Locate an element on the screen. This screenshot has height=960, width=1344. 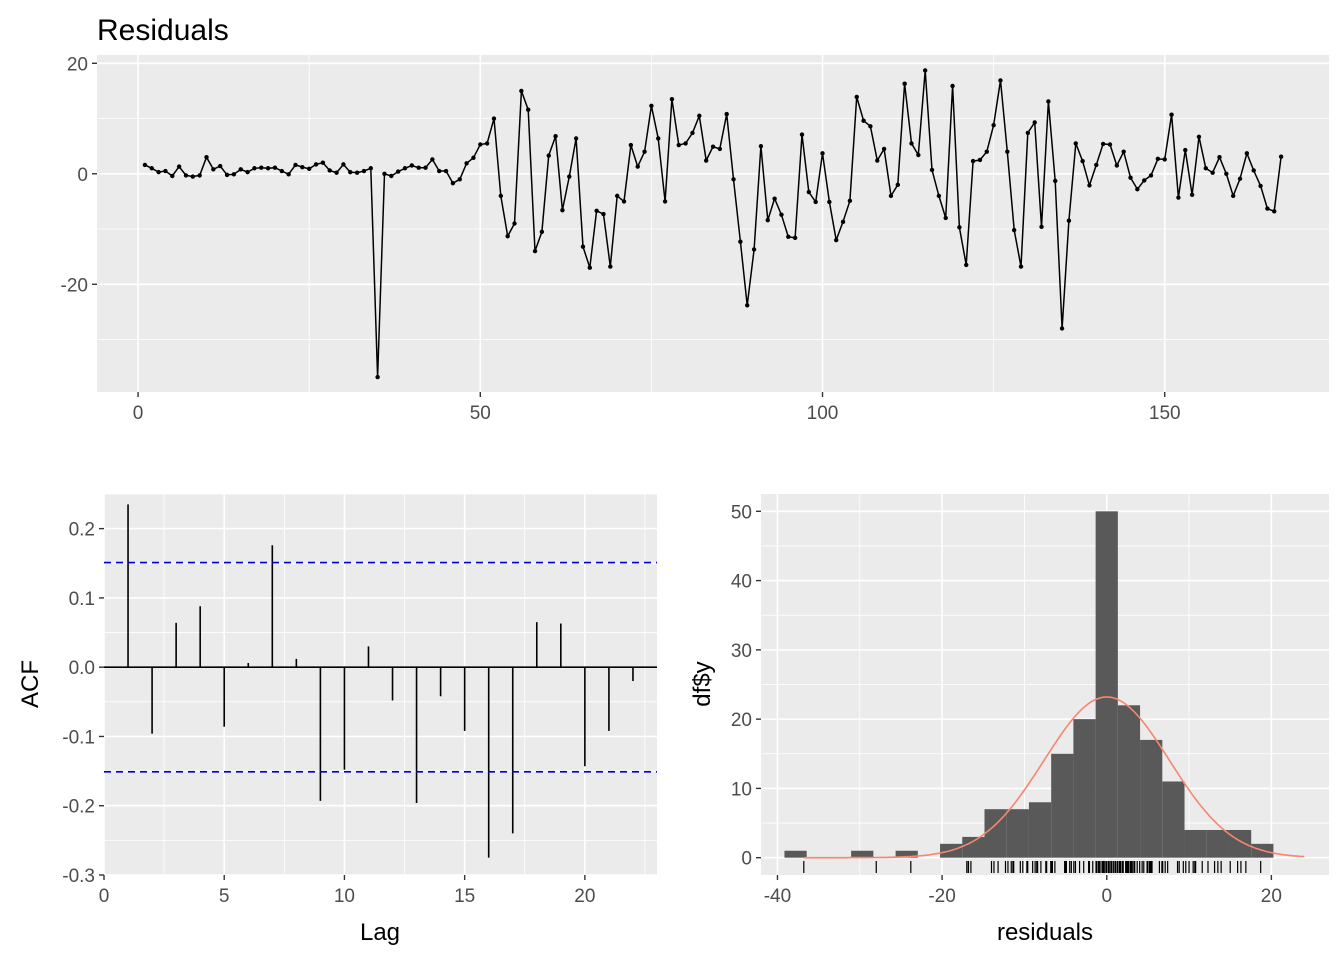
hist-density-curve is located at coordinates (1054, 777).